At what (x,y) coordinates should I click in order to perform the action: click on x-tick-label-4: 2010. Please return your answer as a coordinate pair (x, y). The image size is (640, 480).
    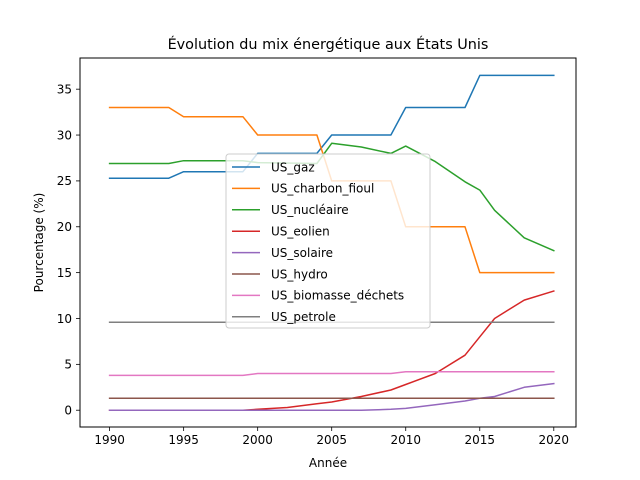
    Looking at the image, I should click on (405, 440).